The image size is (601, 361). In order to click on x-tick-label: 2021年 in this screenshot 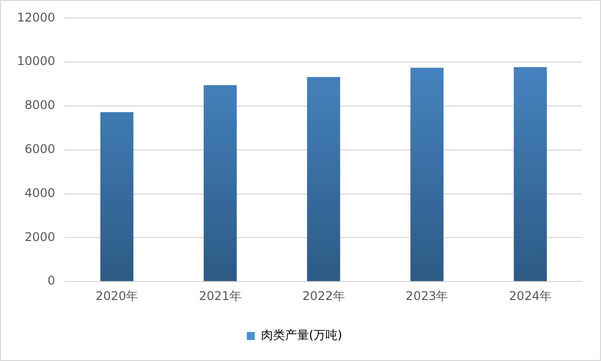, I will do `click(220, 295)`.